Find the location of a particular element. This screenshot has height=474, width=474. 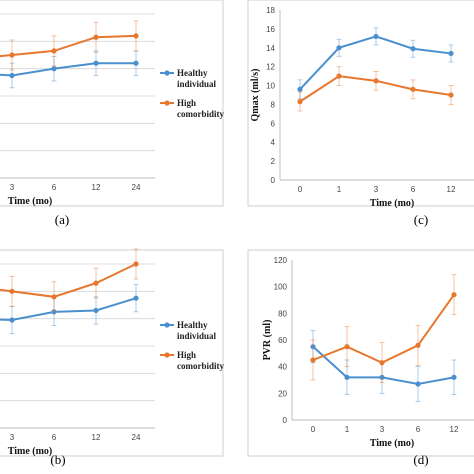

y-tick-label: 16 is located at coordinates (270, 29).